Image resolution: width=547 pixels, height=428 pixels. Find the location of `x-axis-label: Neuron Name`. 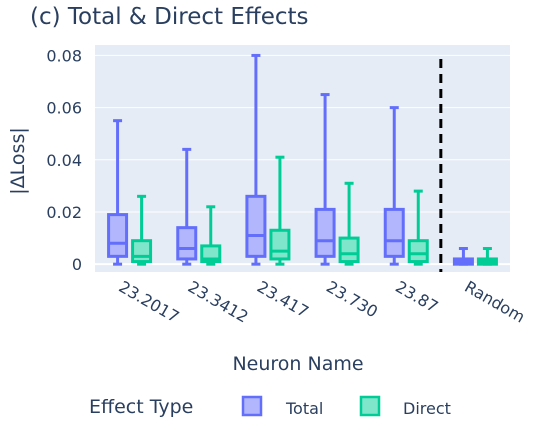

x-axis-label: Neuron Name is located at coordinates (297, 364).